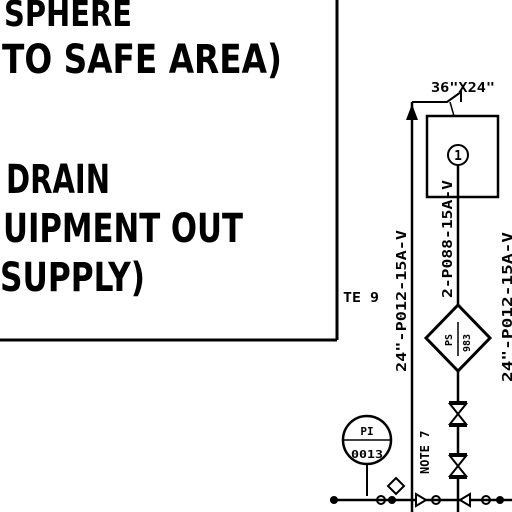 The height and width of the screenshot is (512, 512). What do you see at coordinates (366, 431) in the screenshot?
I see `pressure-indicator-tag: PI` at bounding box center [366, 431].